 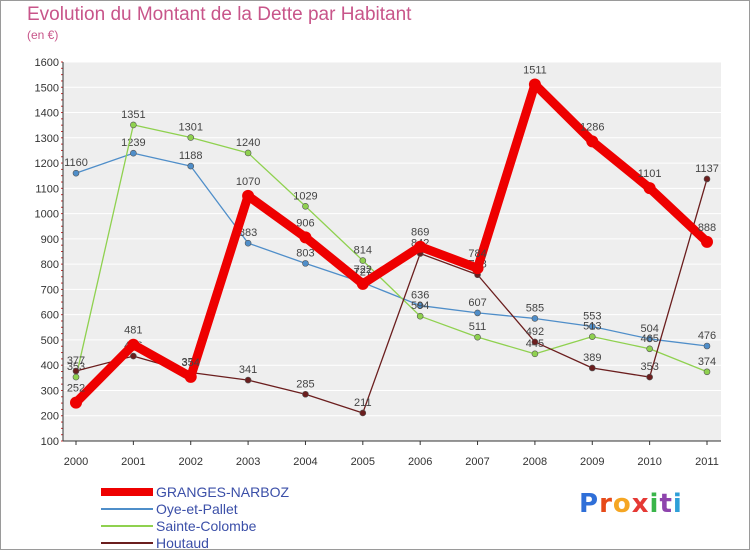 What do you see at coordinates (707, 462) in the screenshot?
I see `x-tick-label: 2011` at bounding box center [707, 462].